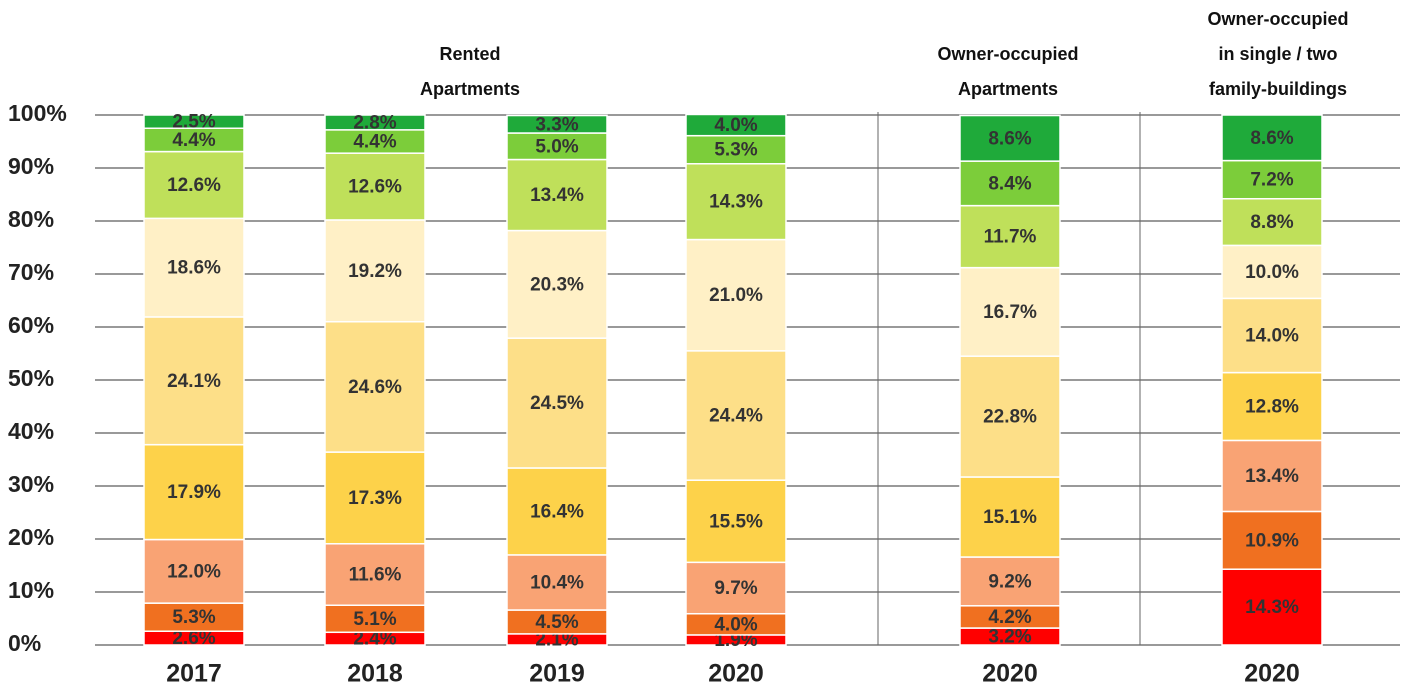 The width and height of the screenshot is (1408, 693). What do you see at coordinates (556, 622) in the screenshot?
I see `value-label: 4.5%` at bounding box center [556, 622].